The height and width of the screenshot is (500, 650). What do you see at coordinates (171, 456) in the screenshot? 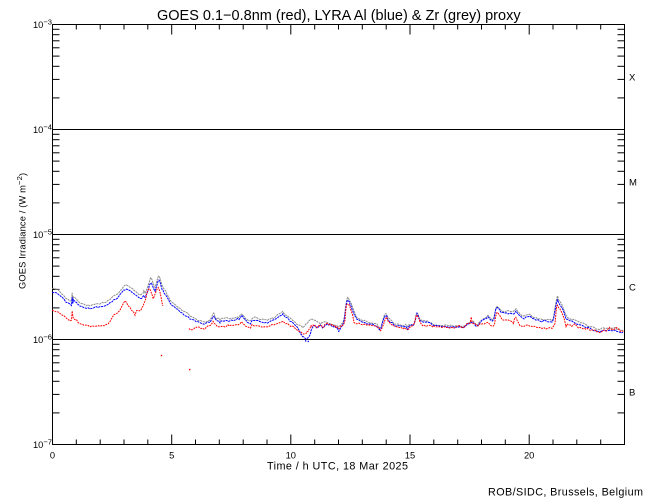
I see `svg-text: 5` at bounding box center [171, 456].